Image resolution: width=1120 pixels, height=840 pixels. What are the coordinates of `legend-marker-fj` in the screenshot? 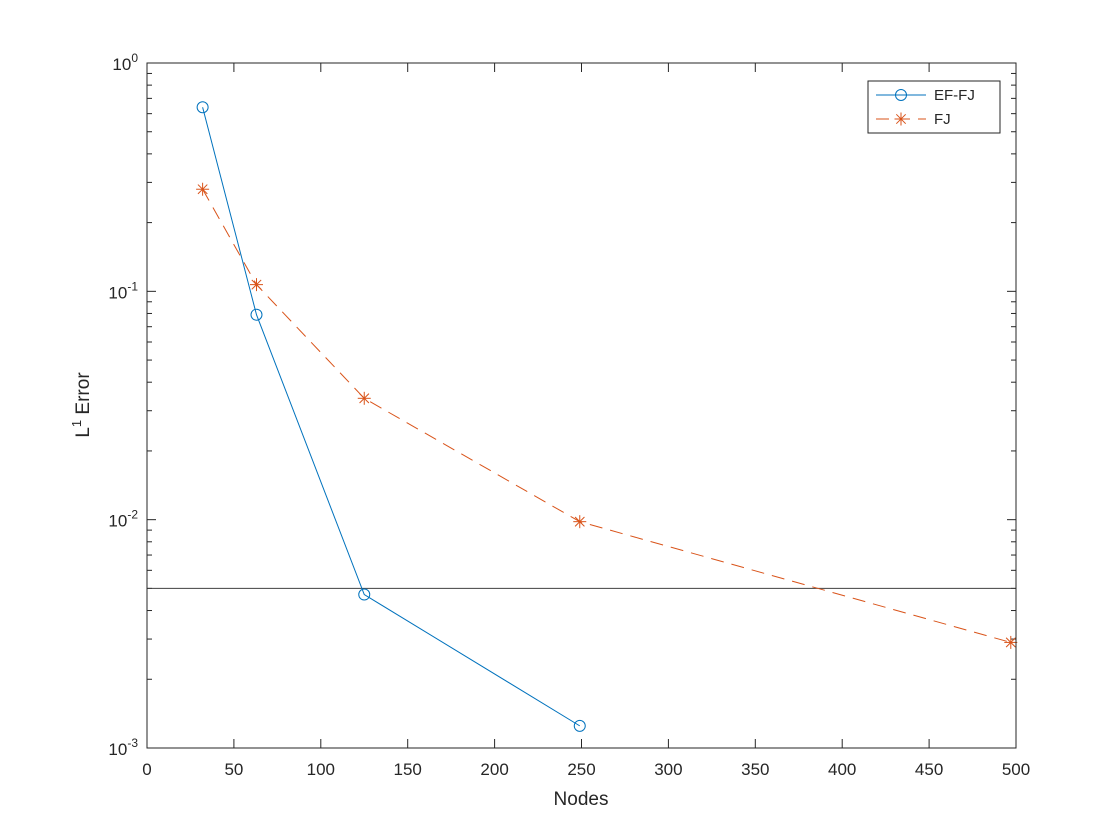 It's located at (901, 119).